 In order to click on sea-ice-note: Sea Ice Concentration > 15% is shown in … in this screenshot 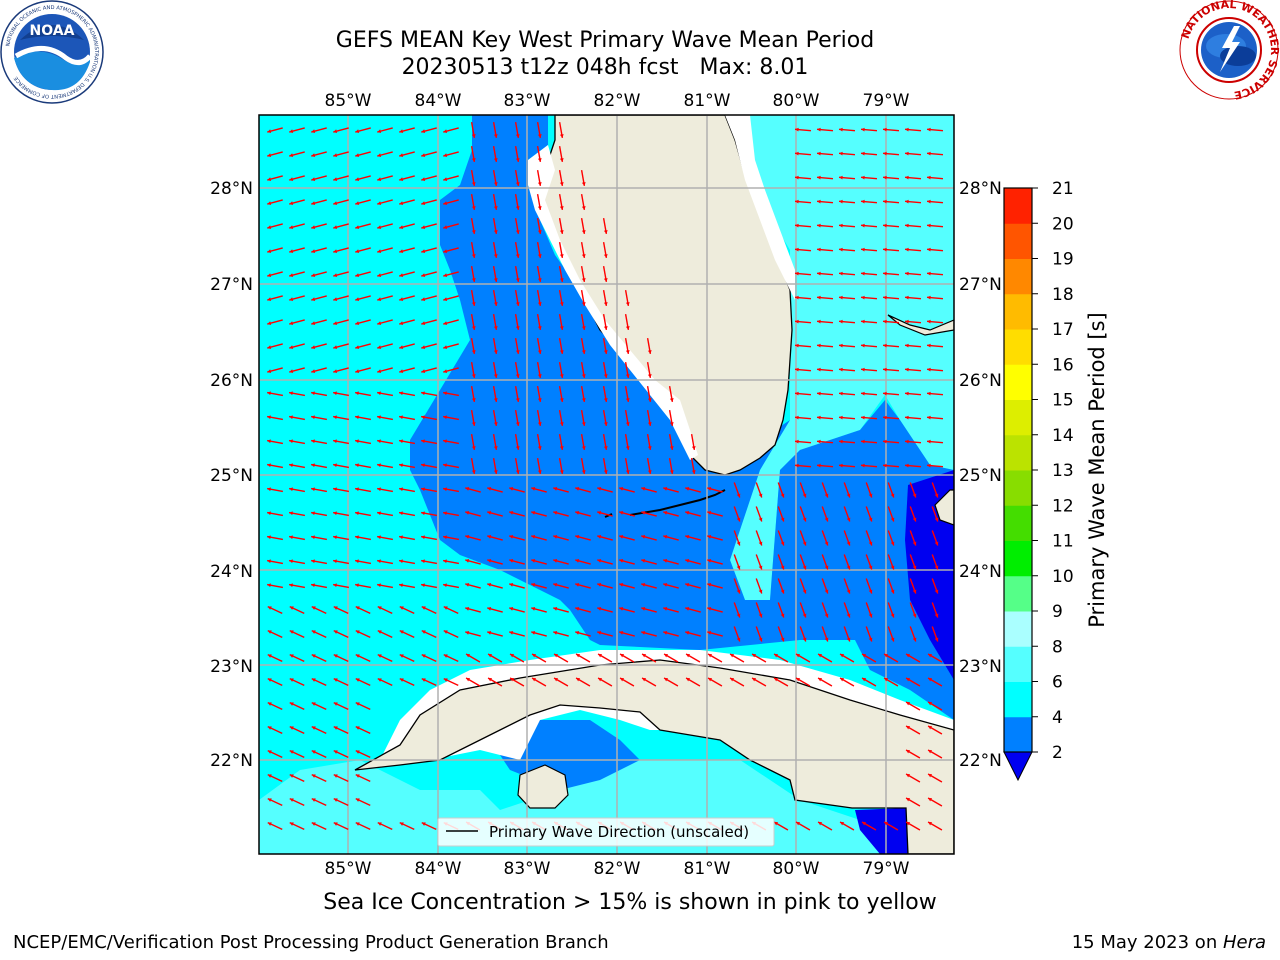, I will do `click(630, 902)`.